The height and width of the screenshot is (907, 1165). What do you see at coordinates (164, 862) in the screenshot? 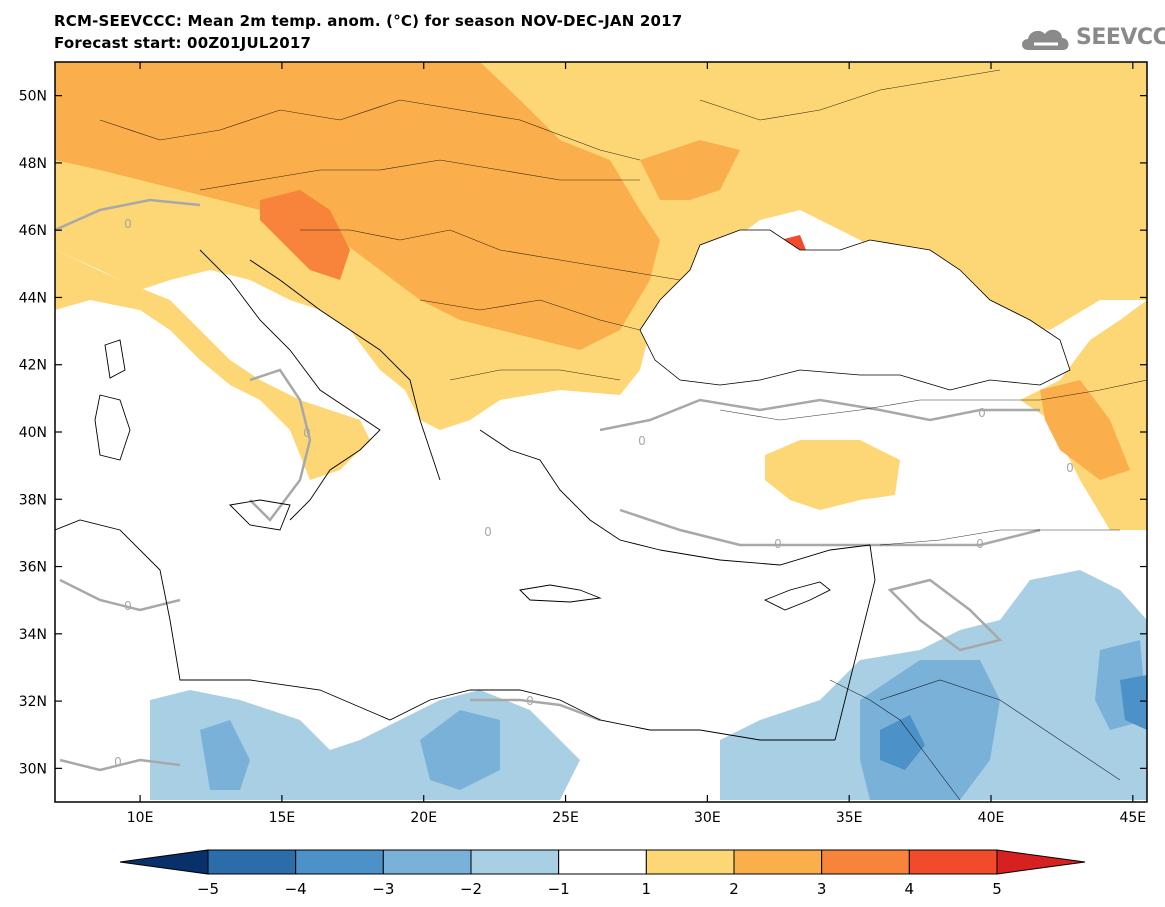
I see `colorbar-left-arrow` at bounding box center [164, 862].